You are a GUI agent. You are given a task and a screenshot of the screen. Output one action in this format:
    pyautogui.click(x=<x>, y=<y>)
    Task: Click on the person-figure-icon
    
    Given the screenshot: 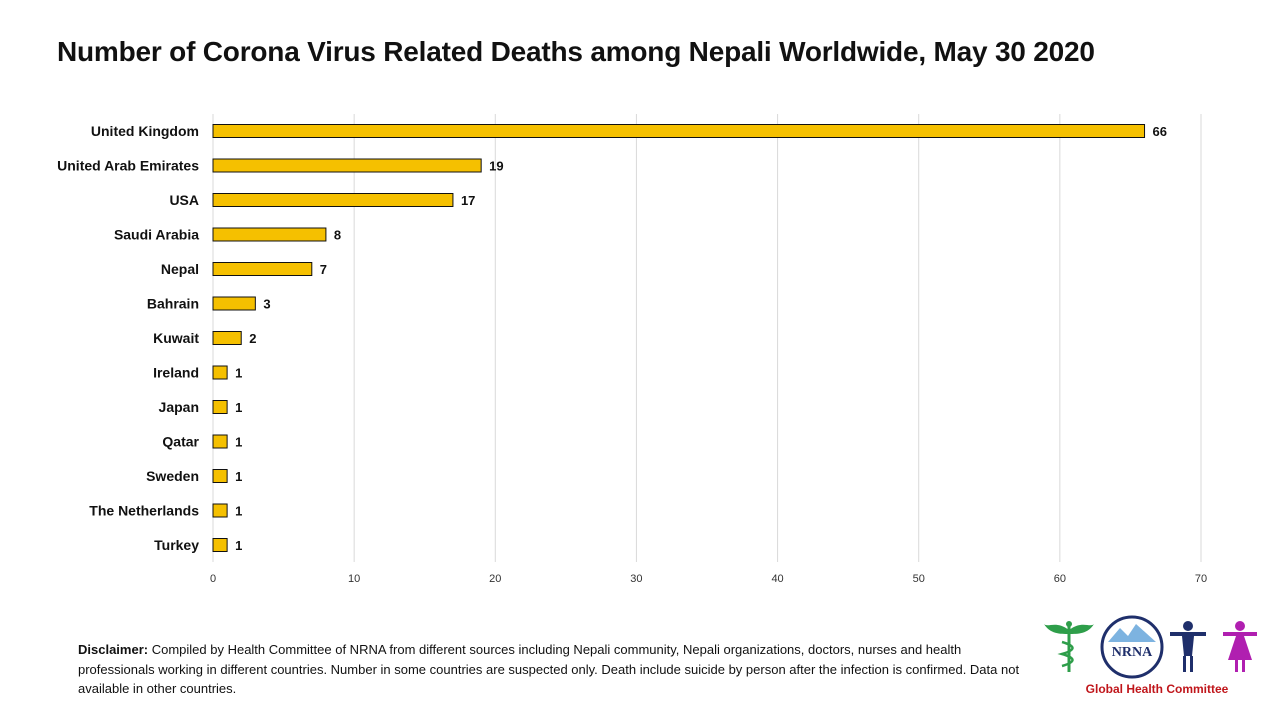 What is the action you would take?
    pyautogui.click(x=1188, y=646)
    